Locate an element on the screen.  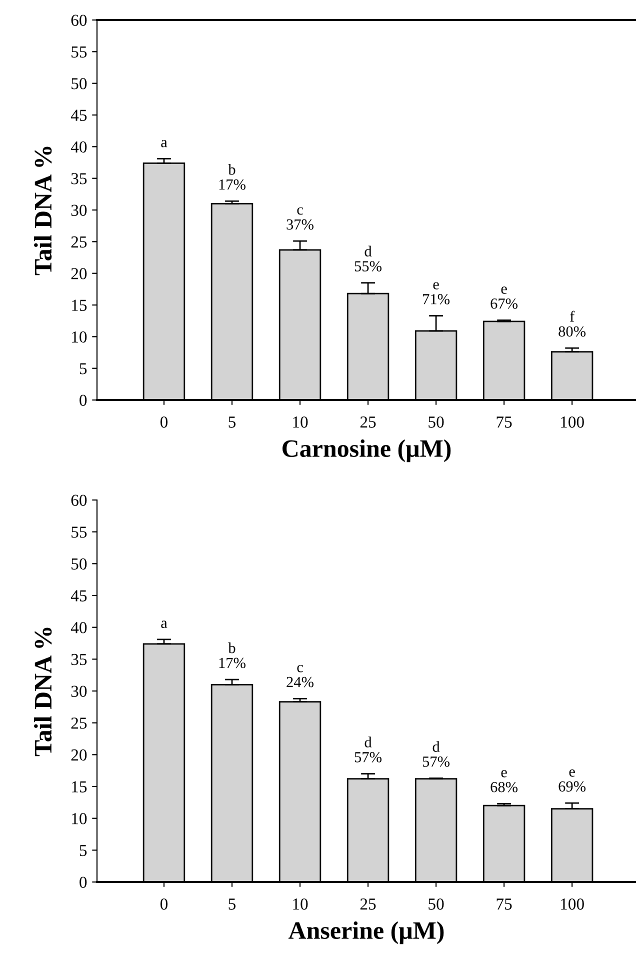
data-label: e 71% is located at coordinates (436, 293).